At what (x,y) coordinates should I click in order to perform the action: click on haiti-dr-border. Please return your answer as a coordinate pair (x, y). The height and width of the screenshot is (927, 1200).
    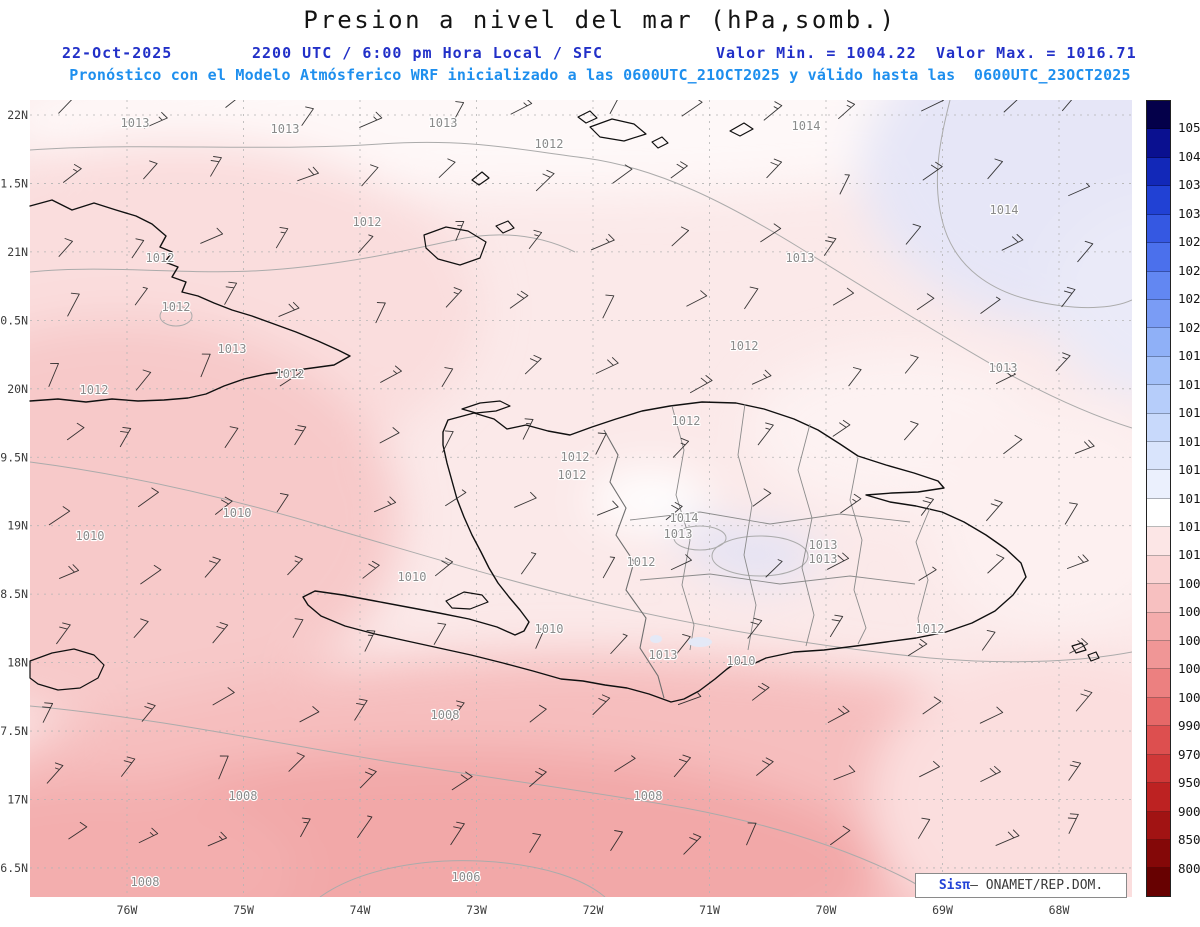
    Looking at the image, I should click on (634, 564).